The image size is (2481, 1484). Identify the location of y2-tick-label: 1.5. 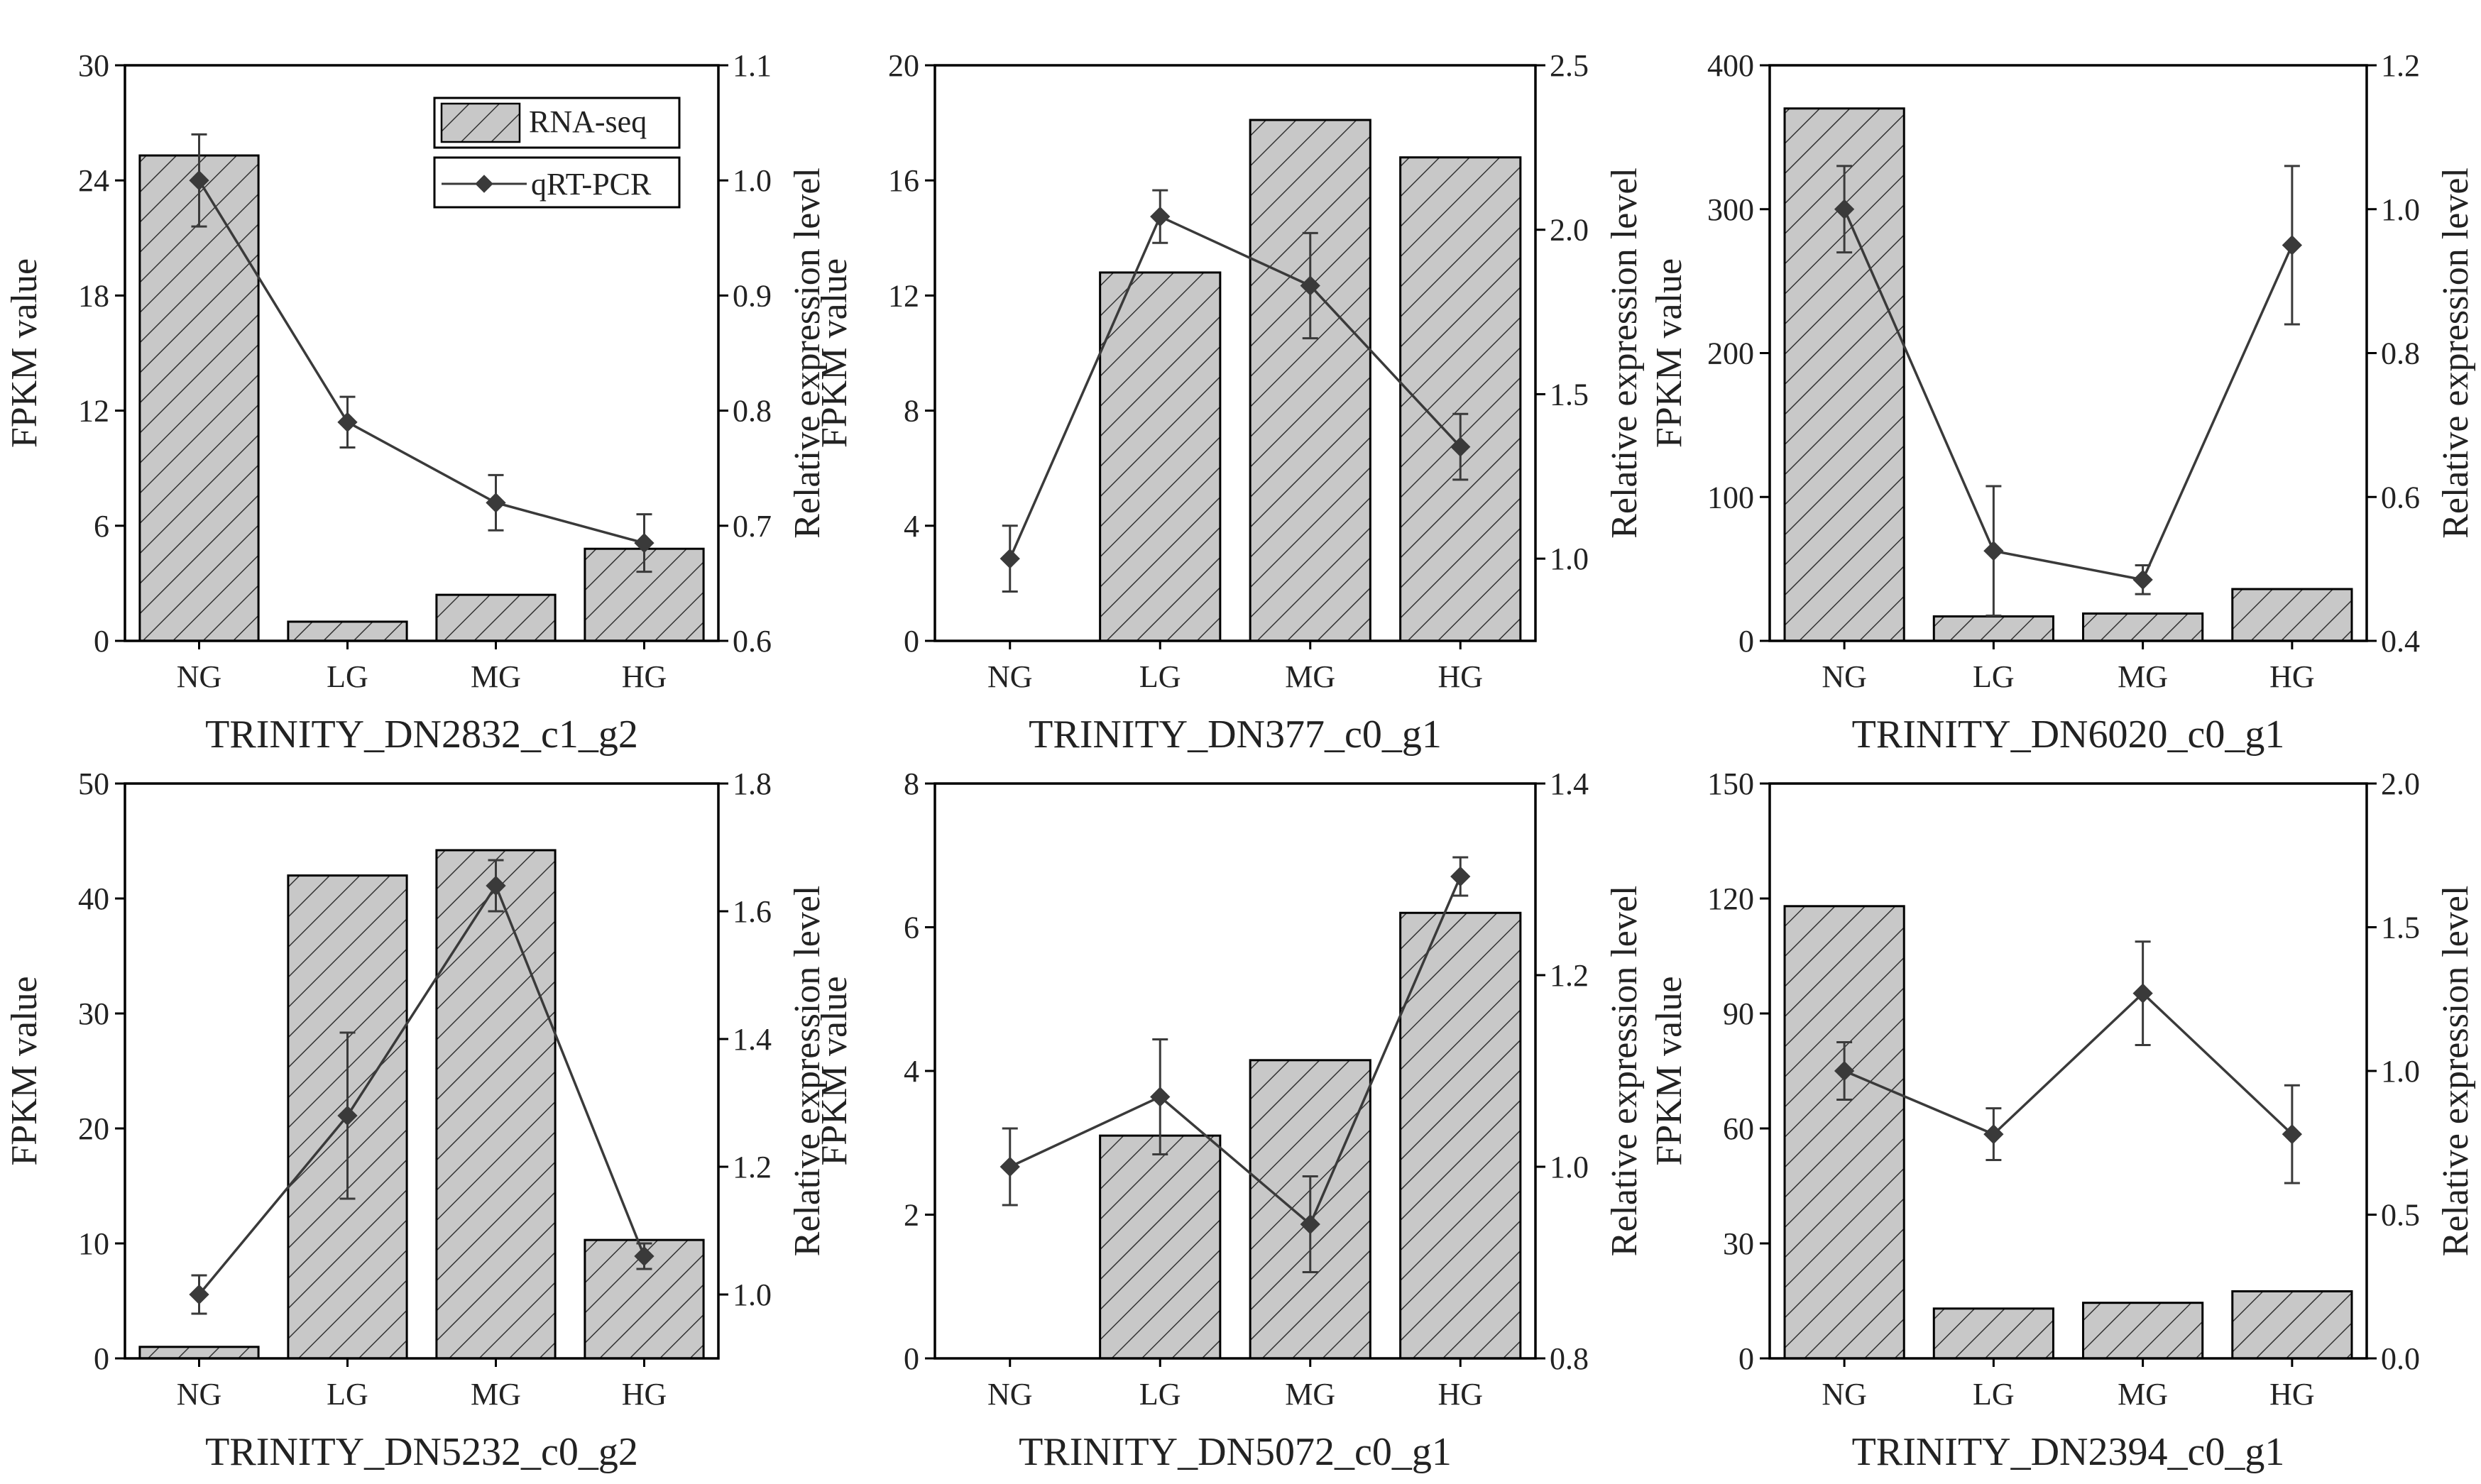
(1569, 394).